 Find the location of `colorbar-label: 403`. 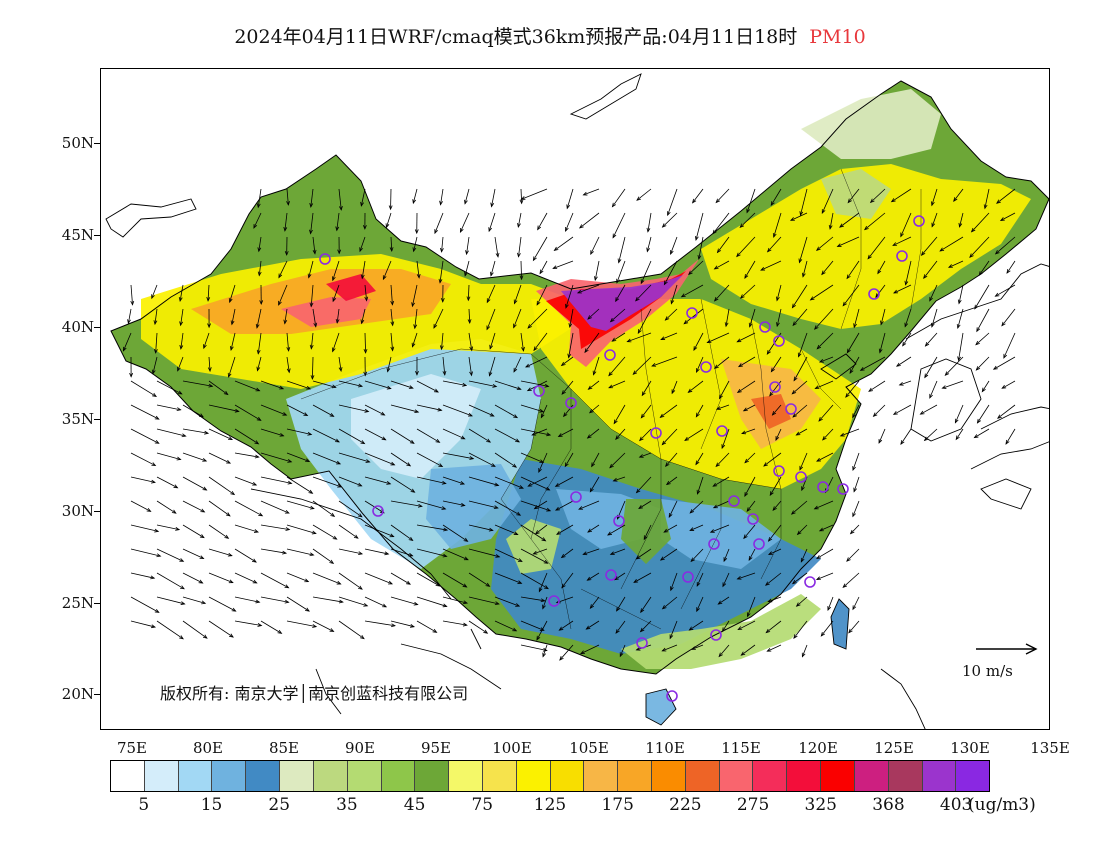

colorbar-label: 403 is located at coordinates (956, 805).